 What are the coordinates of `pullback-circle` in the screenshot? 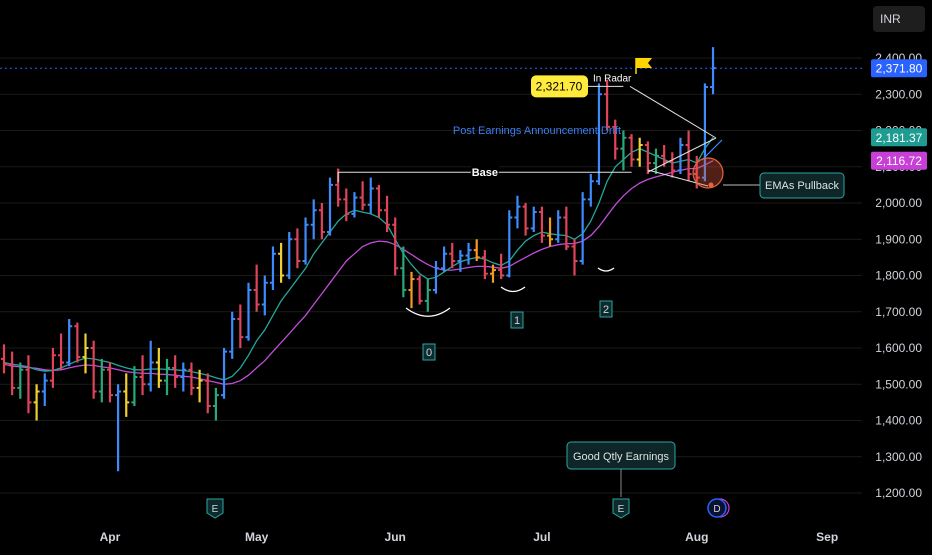 It's located at (708, 173).